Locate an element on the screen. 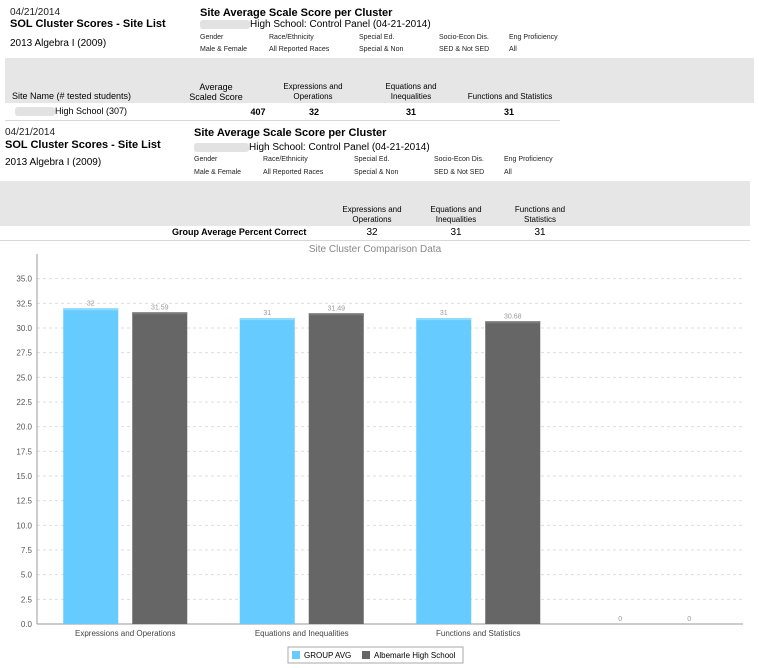 The image size is (759, 668). report1-row-site: High School (307) is located at coordinates (71, 111).